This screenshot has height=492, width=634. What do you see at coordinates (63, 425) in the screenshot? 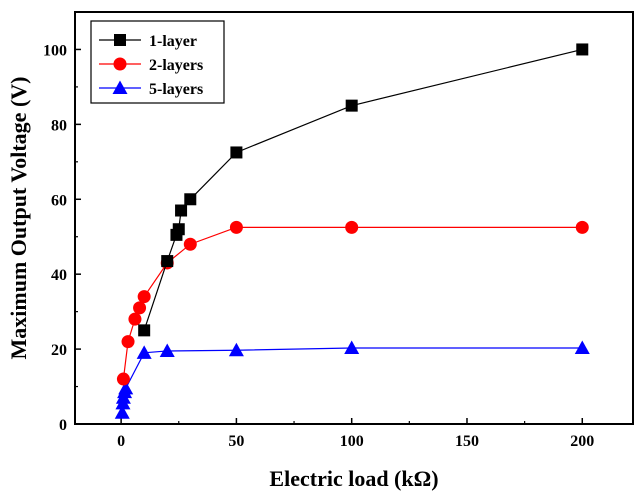
I see `y-tick-label: 0` at bounding box center [63, 425].